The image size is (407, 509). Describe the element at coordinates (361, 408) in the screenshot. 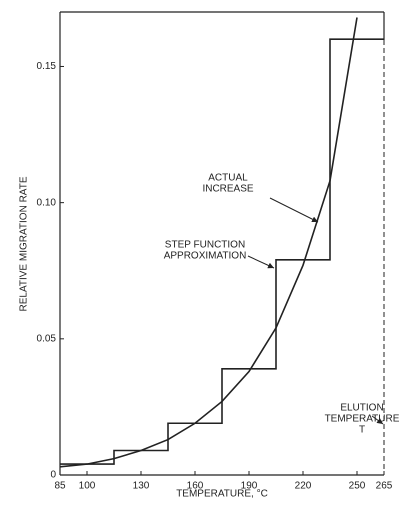

I see `annotation: ELUTION` at that location.